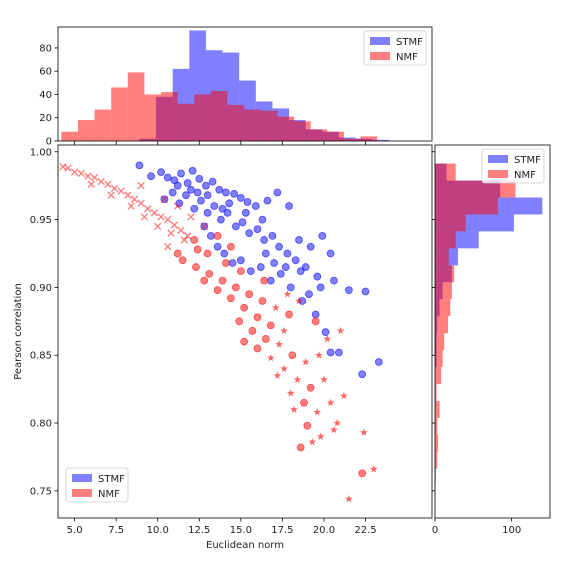  Describe the element at coordinates (75, 530) in the screenshot. I see `scatter-xtick-label: 5.0` at that location.